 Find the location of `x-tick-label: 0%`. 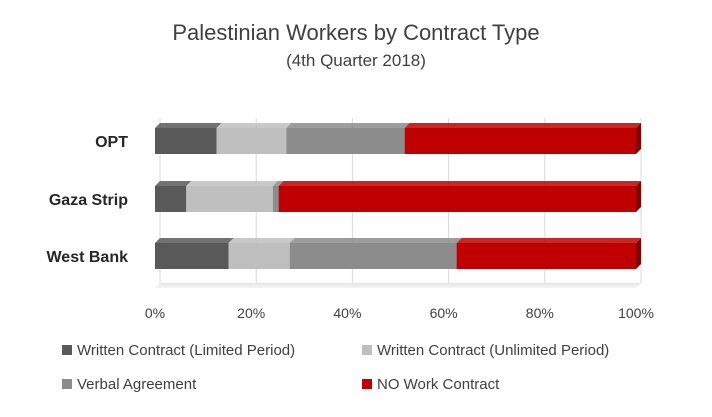

x-tick-label: 0% is located at coordinates (155, 313).